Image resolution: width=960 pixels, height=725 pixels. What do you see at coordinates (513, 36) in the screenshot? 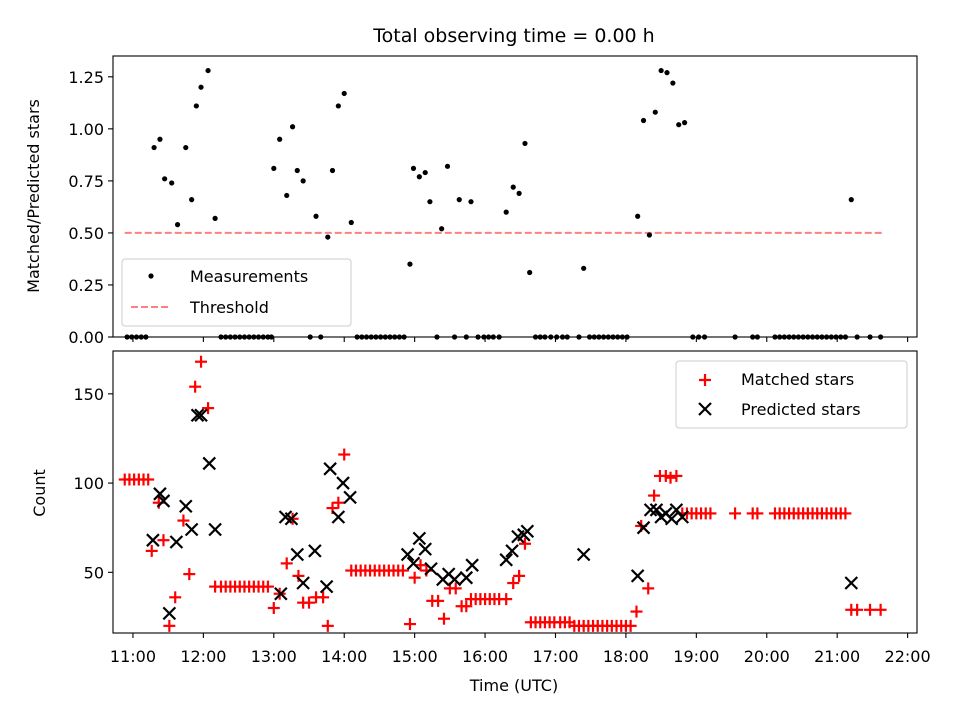
I see `chart-title: Total observing time = 0.00 h` at bounding box center [513, 36].